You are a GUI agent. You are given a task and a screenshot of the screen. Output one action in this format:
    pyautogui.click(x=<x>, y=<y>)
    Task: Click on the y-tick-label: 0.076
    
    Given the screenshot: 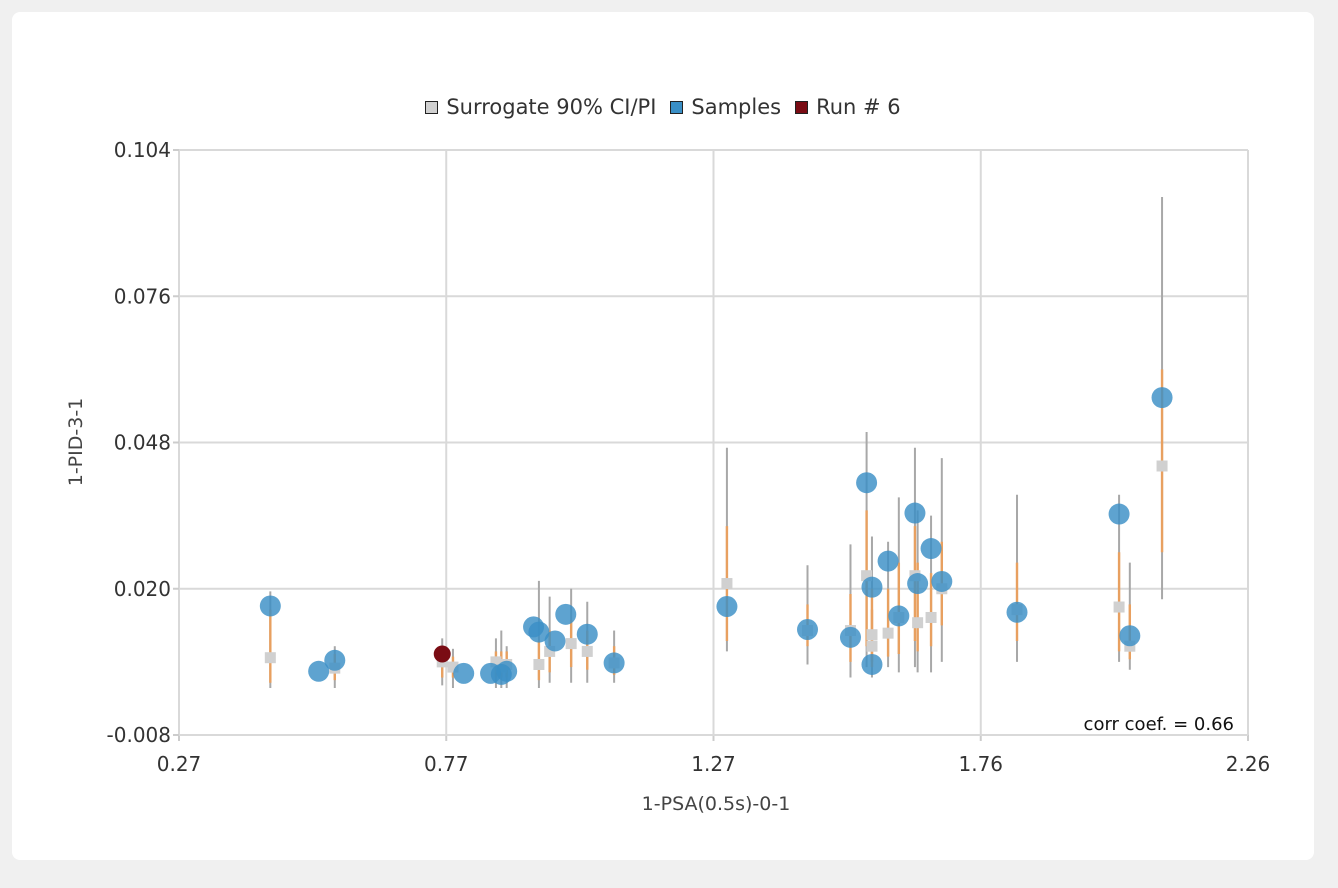 What is the action you would take?
    pyautogui.click(x=142, y=296)
    